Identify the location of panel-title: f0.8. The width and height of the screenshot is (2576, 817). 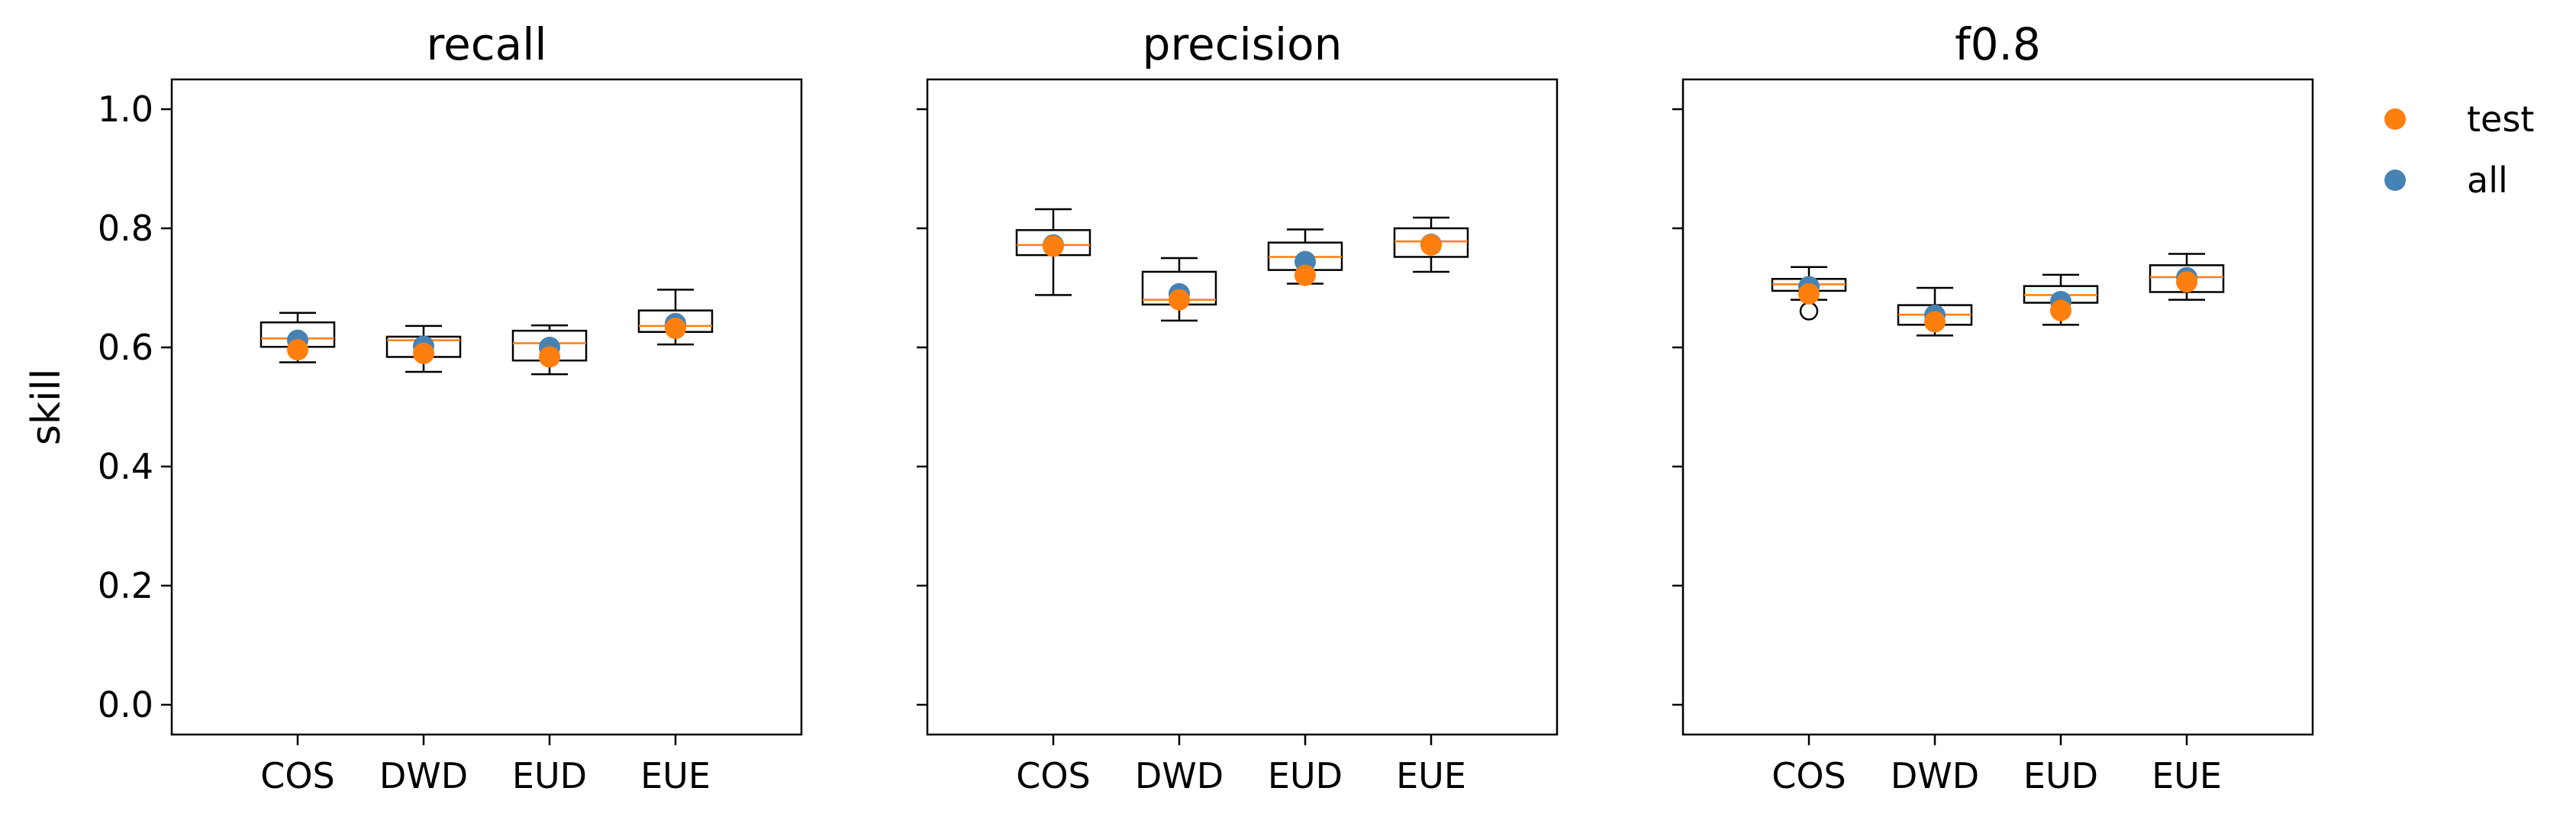
(1998, 44).